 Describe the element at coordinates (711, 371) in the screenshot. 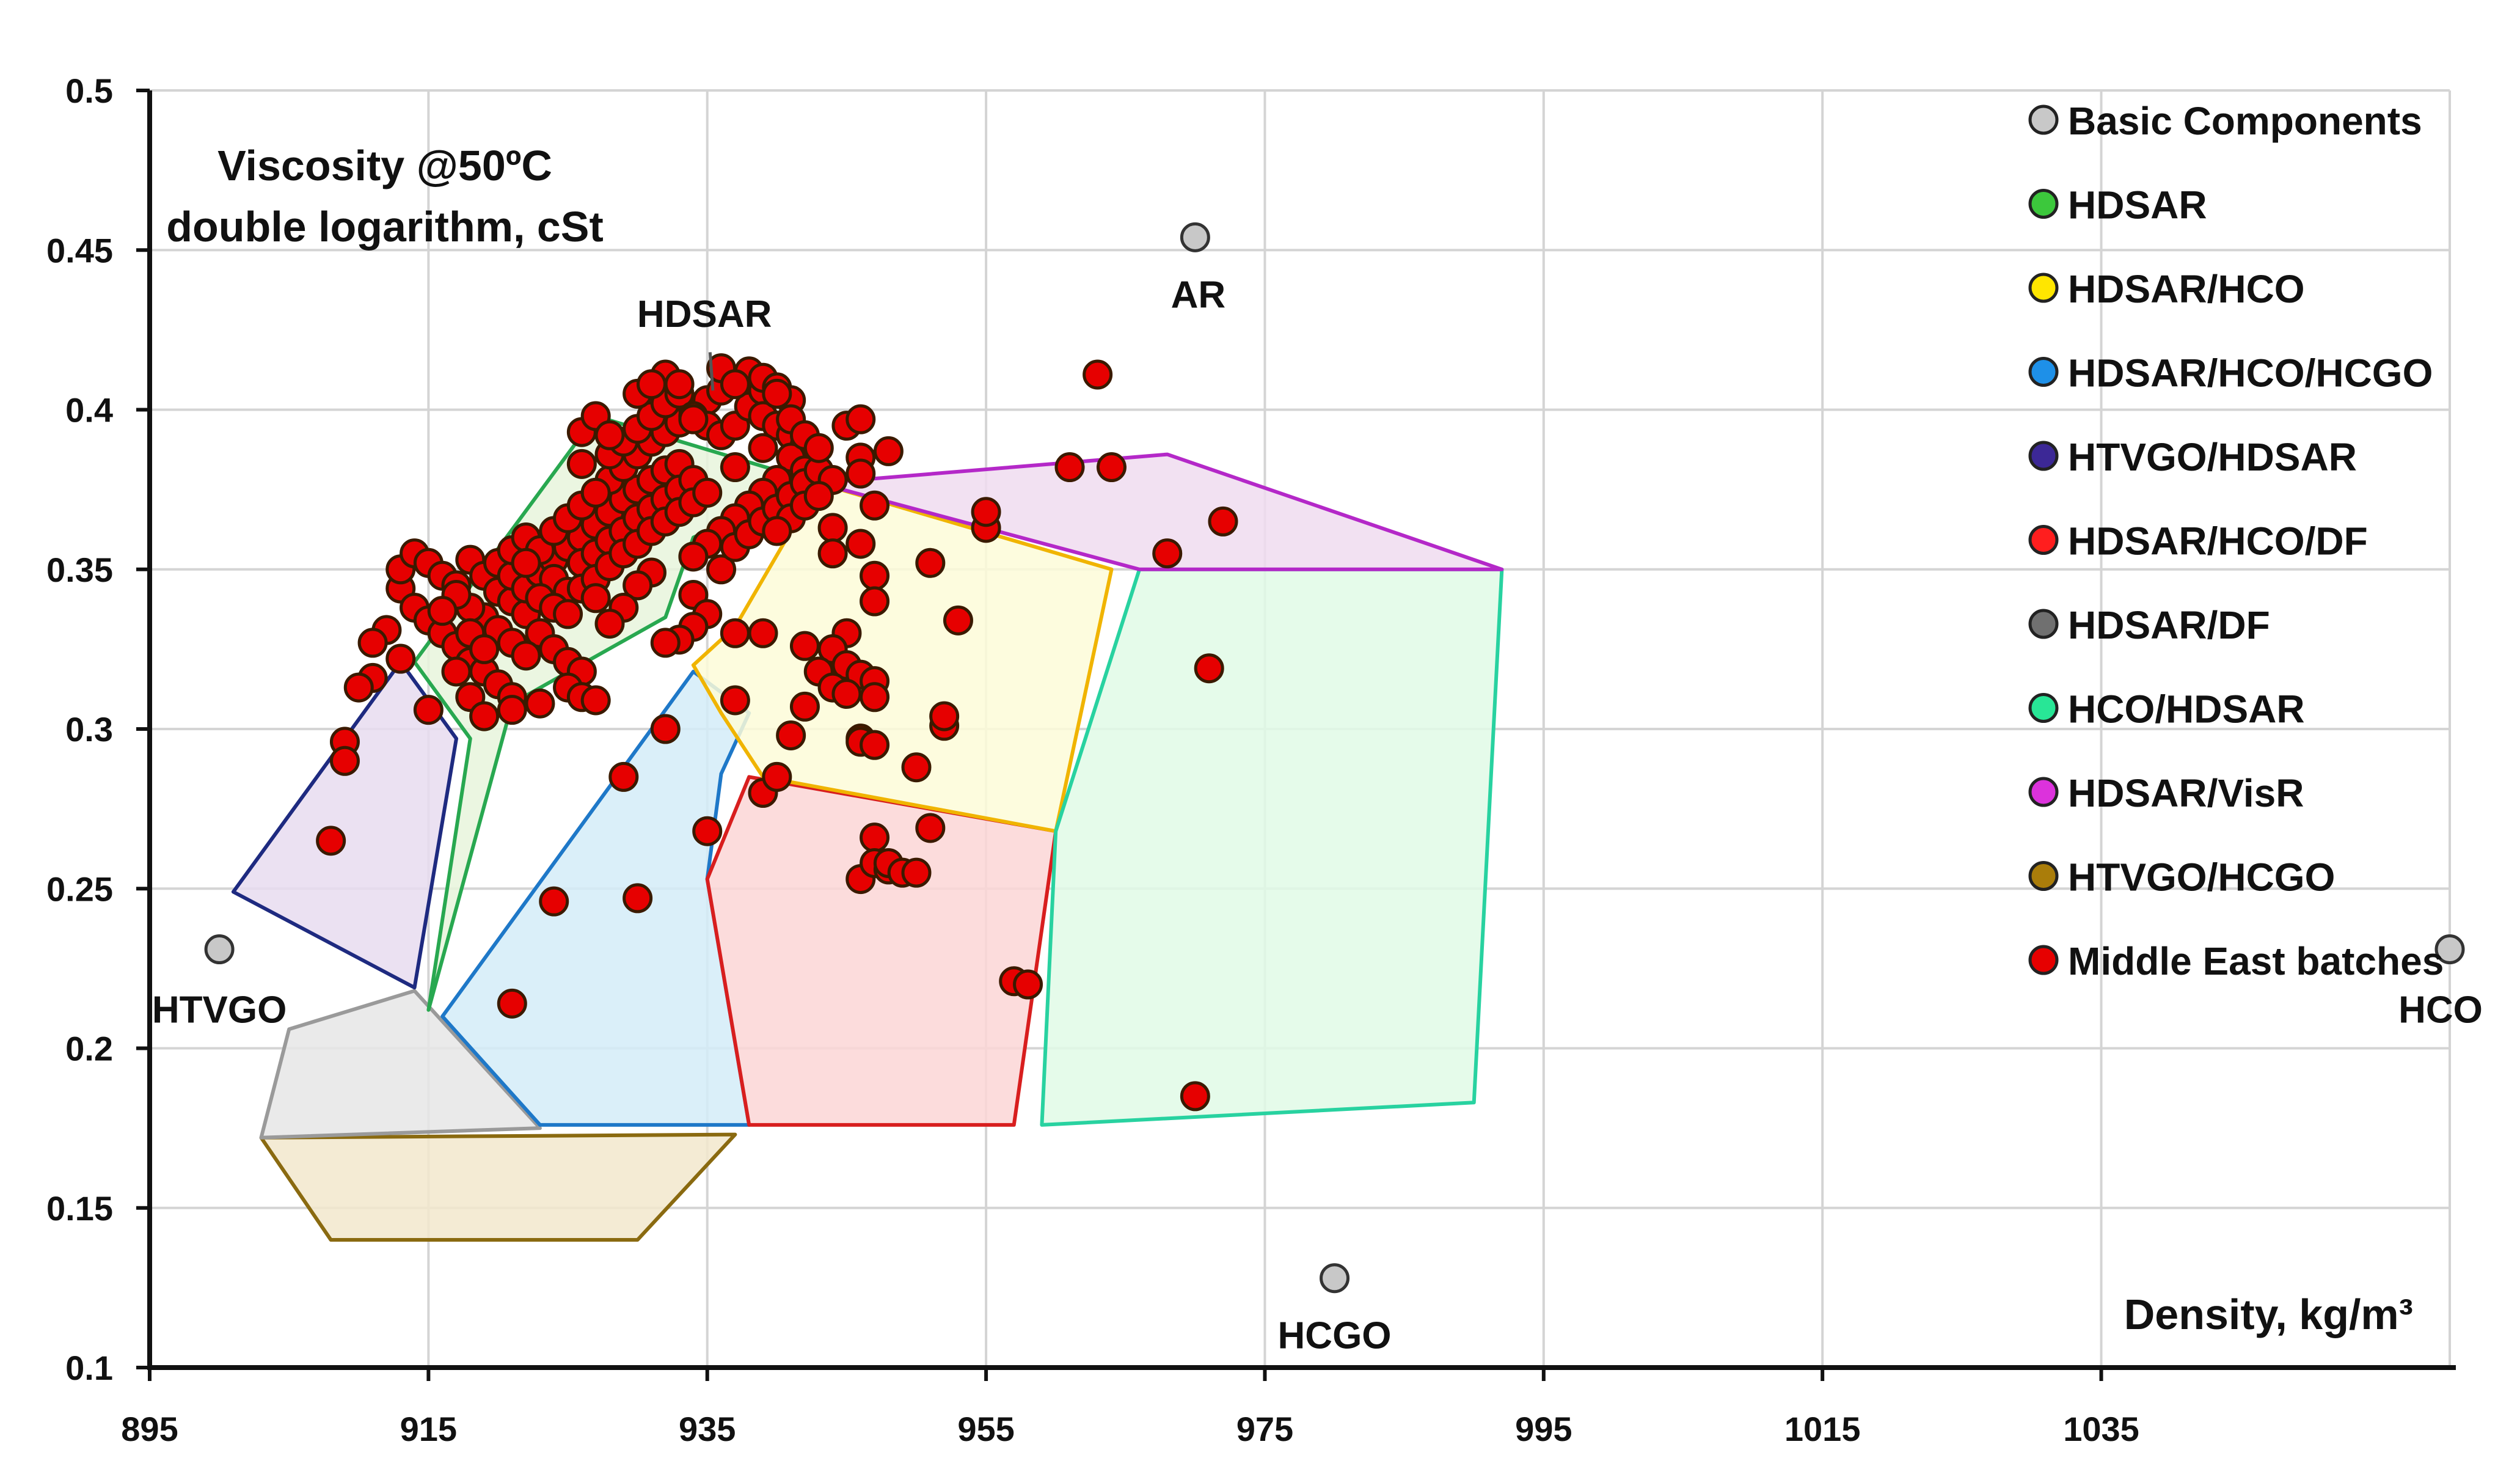

I see `hdsar-callout-leader` at that location.